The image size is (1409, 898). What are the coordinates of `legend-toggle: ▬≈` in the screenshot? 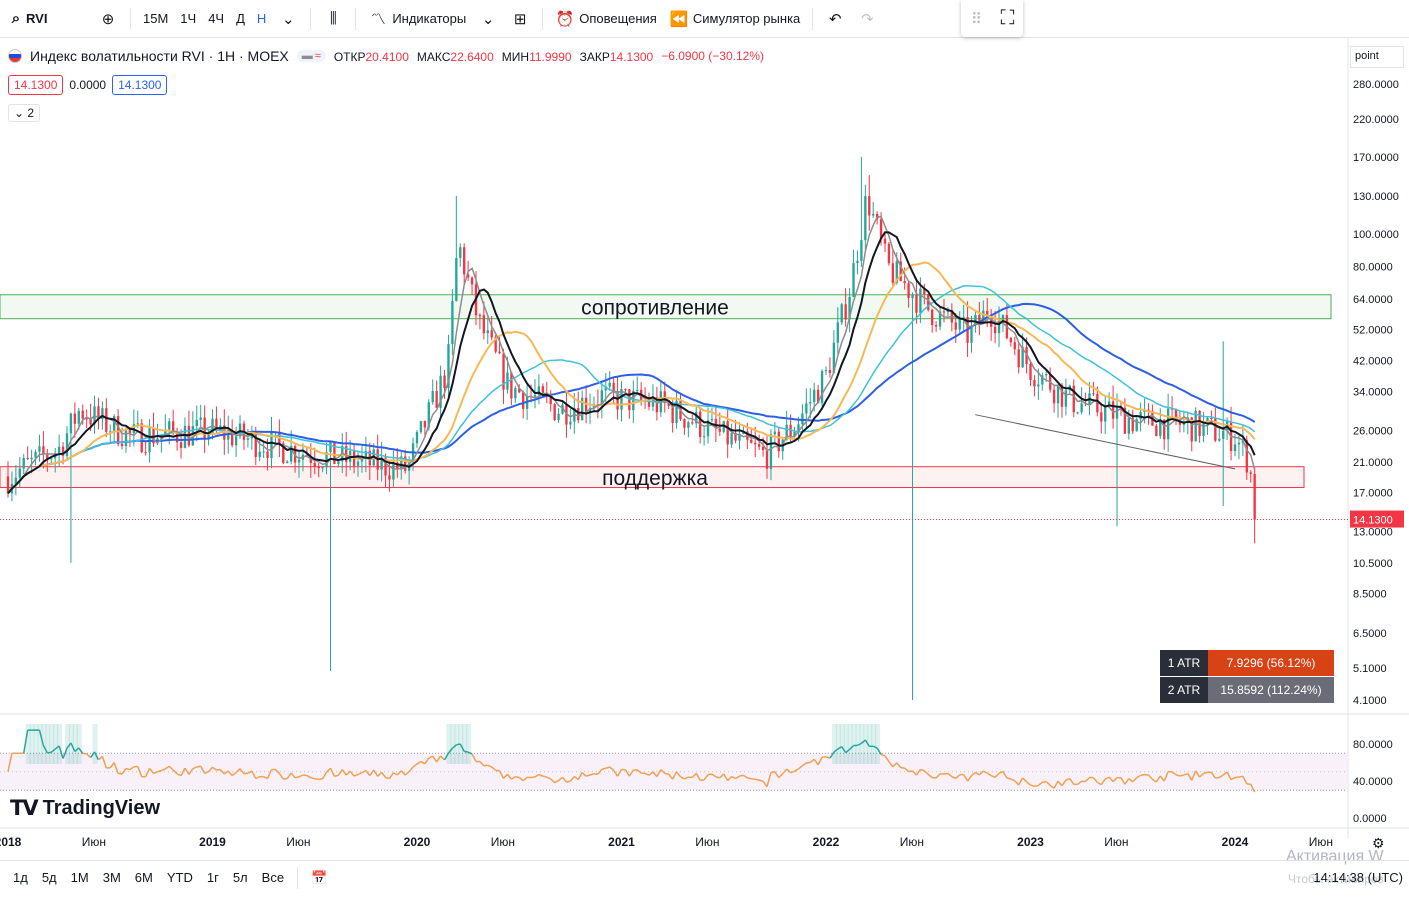 It's located at (311, 56).